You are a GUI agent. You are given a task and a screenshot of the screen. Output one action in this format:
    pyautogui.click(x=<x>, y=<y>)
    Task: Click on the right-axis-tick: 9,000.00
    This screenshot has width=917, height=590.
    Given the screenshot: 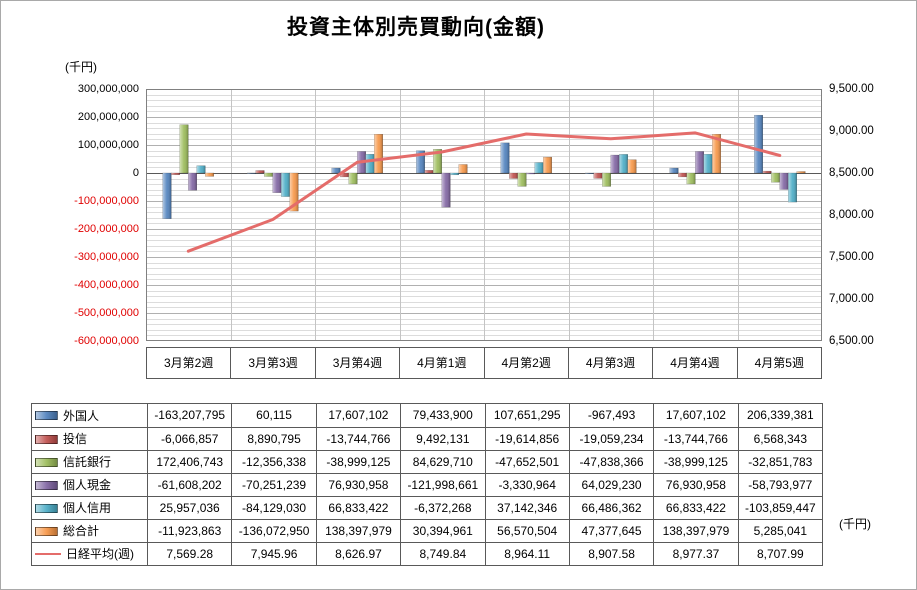 What is the action you would take?
    pyautogui.click(x=851, y=131)
    